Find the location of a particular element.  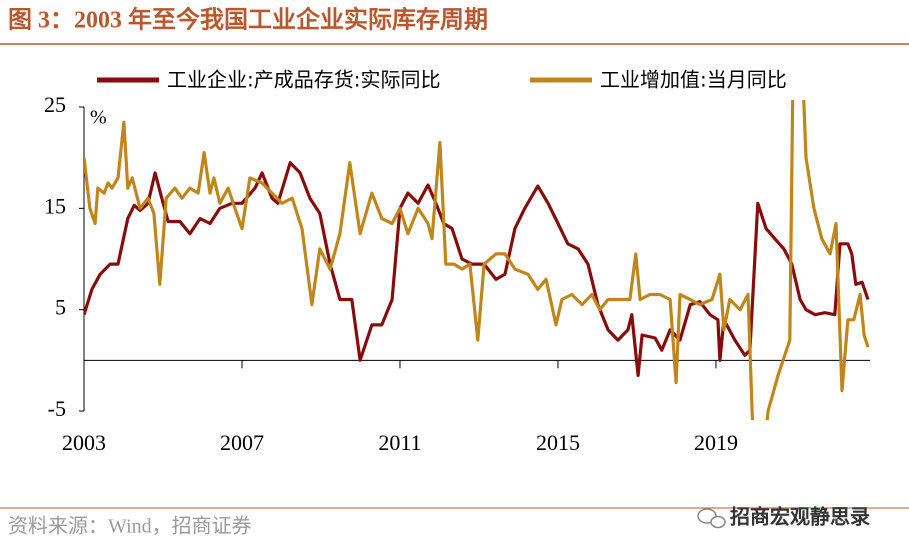

x-tick-label: 2019 is located at coordinates (716, 442).